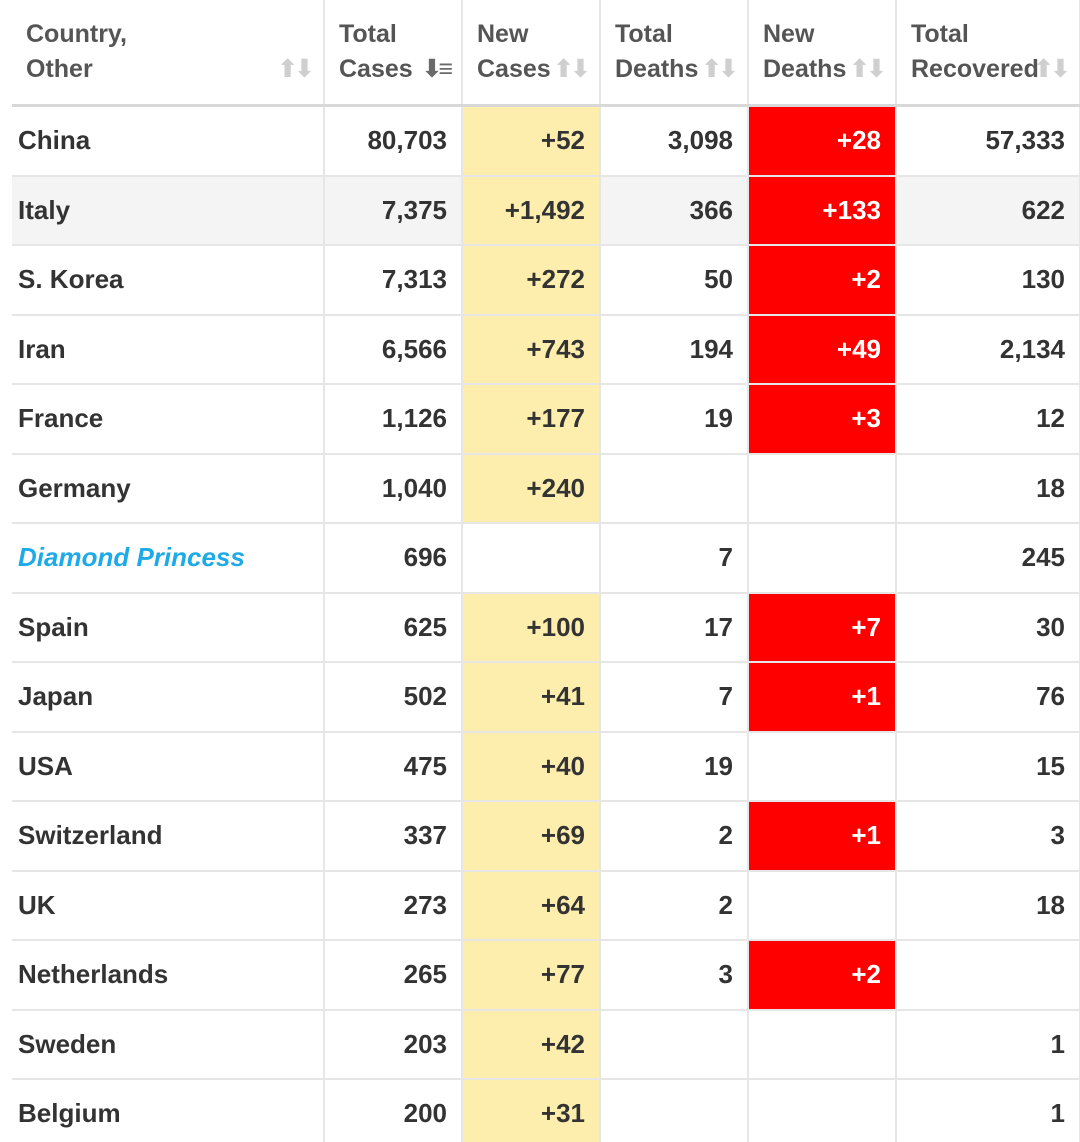 This screenshot has height=1142, width=1080. I want to click on header-new-deaths-line1: New, so click(789, 34).